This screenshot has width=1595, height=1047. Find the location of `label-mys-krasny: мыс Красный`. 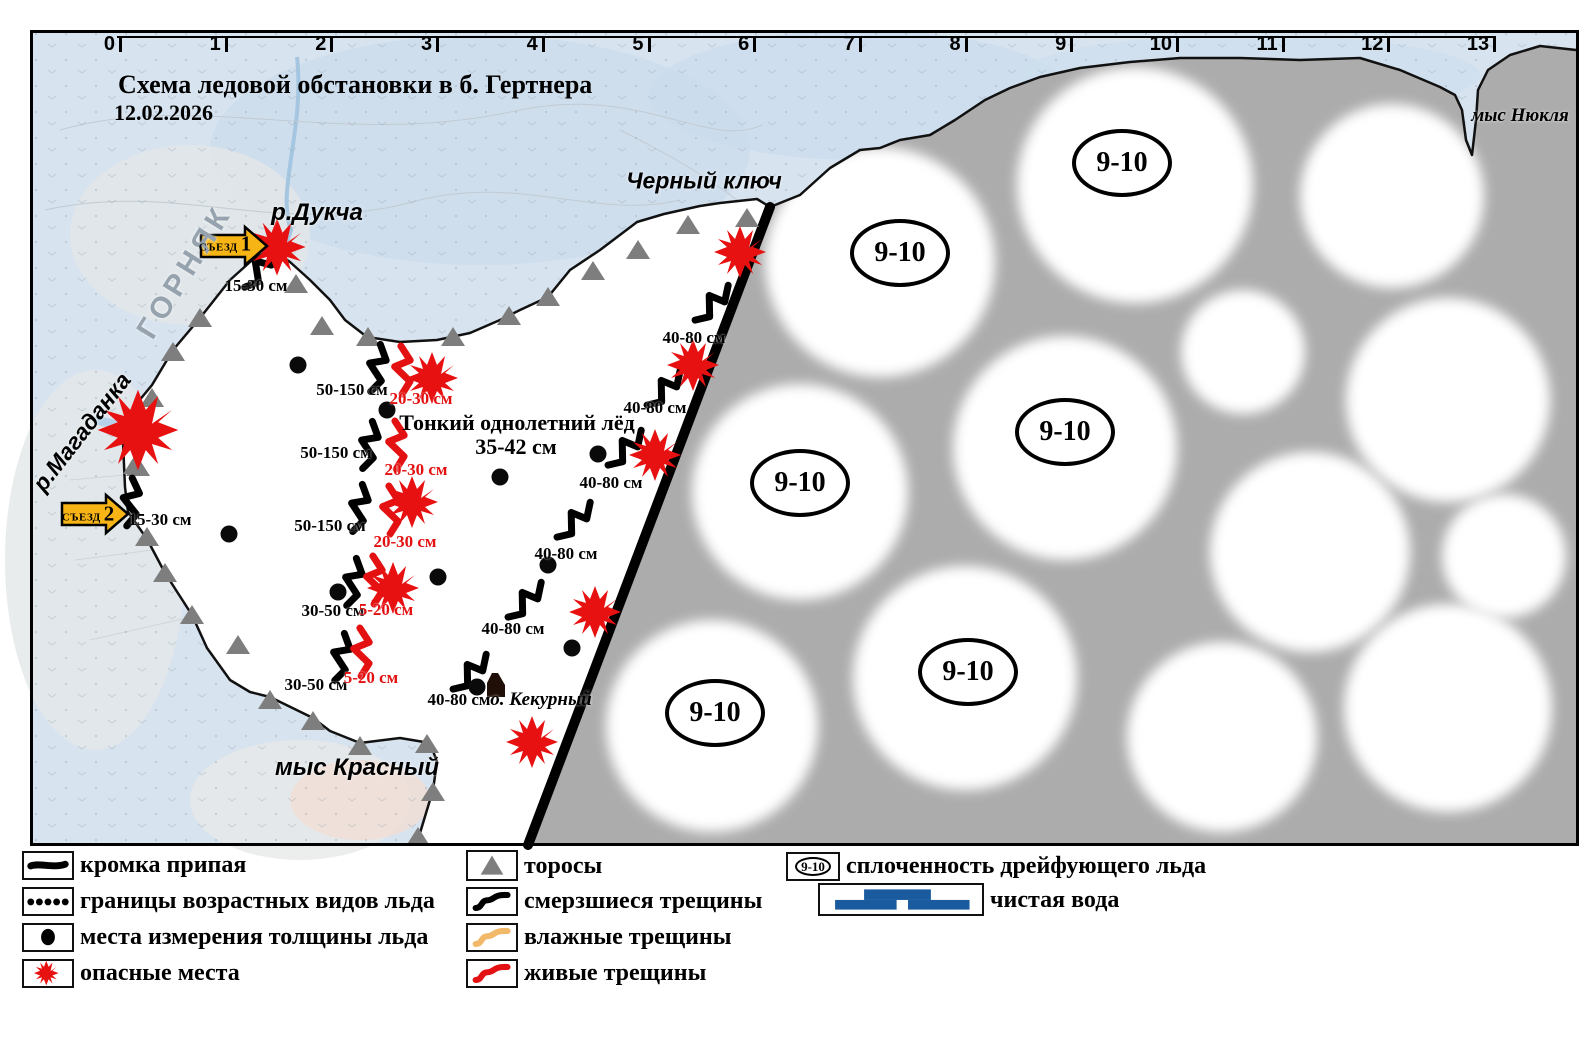

label-mys-krasny: мыс Красный is located at coordinates (357, 767).